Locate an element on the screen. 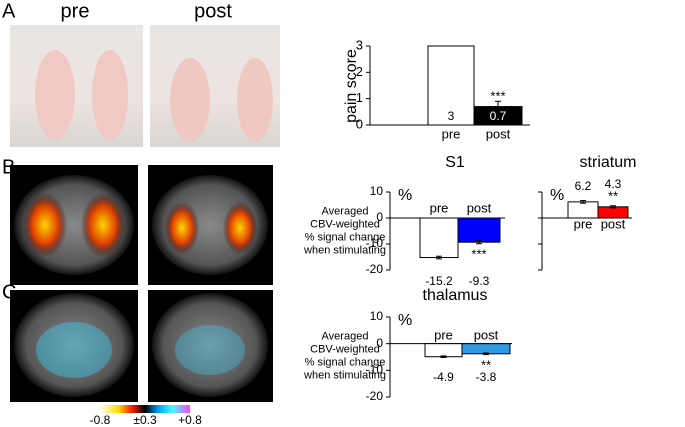  panel-label: A is located at coordinates (9, 11).